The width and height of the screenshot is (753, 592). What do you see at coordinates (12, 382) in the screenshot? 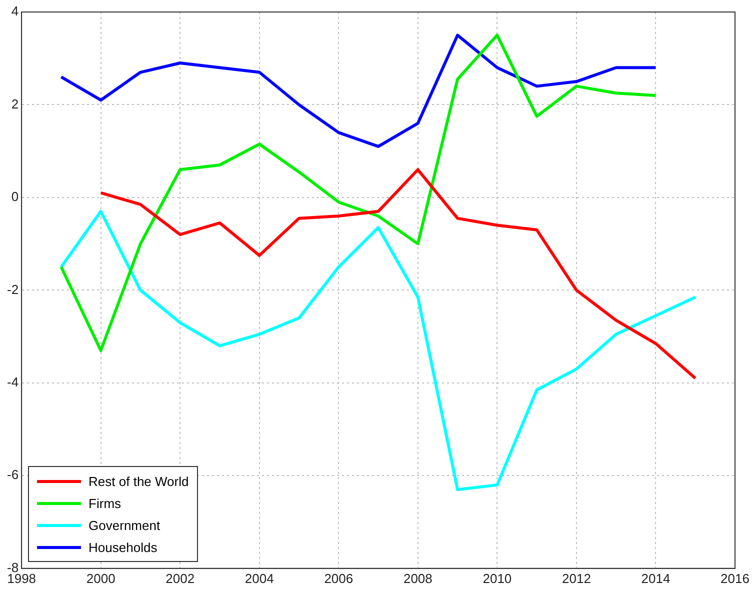
I see `y-tick-label: -4` at bounding box center [12, 382].